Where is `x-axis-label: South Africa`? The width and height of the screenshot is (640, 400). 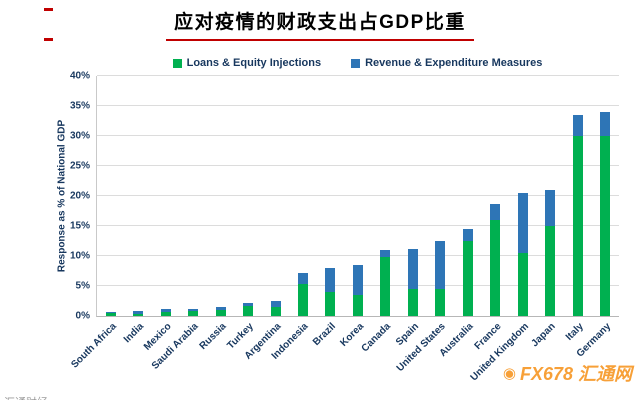
x-axis-label: South Africa is located at coordinates (93, 346).